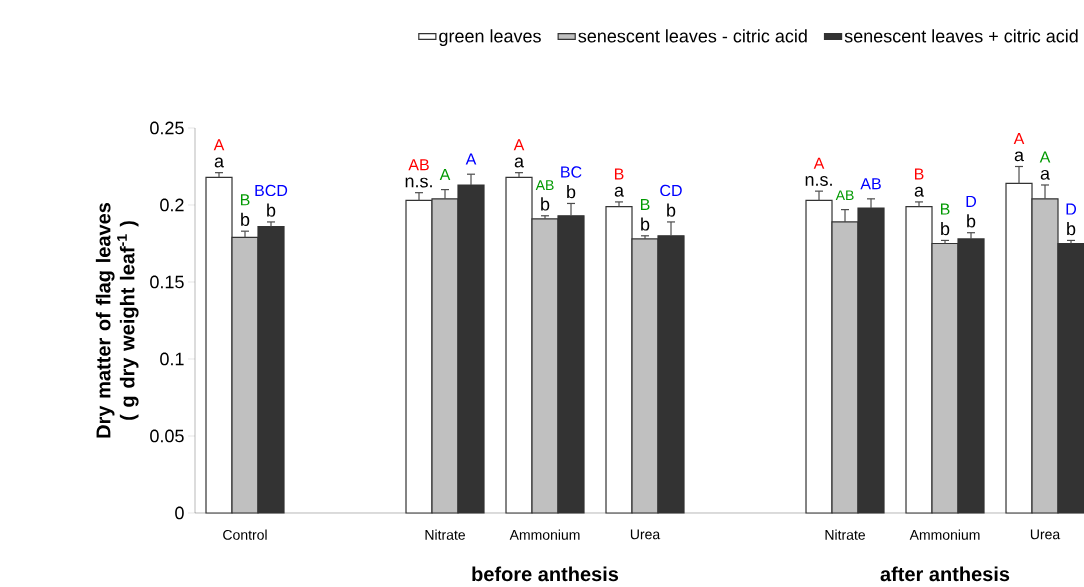  I want to click on y-tick-label: 0, so click(179, 513).